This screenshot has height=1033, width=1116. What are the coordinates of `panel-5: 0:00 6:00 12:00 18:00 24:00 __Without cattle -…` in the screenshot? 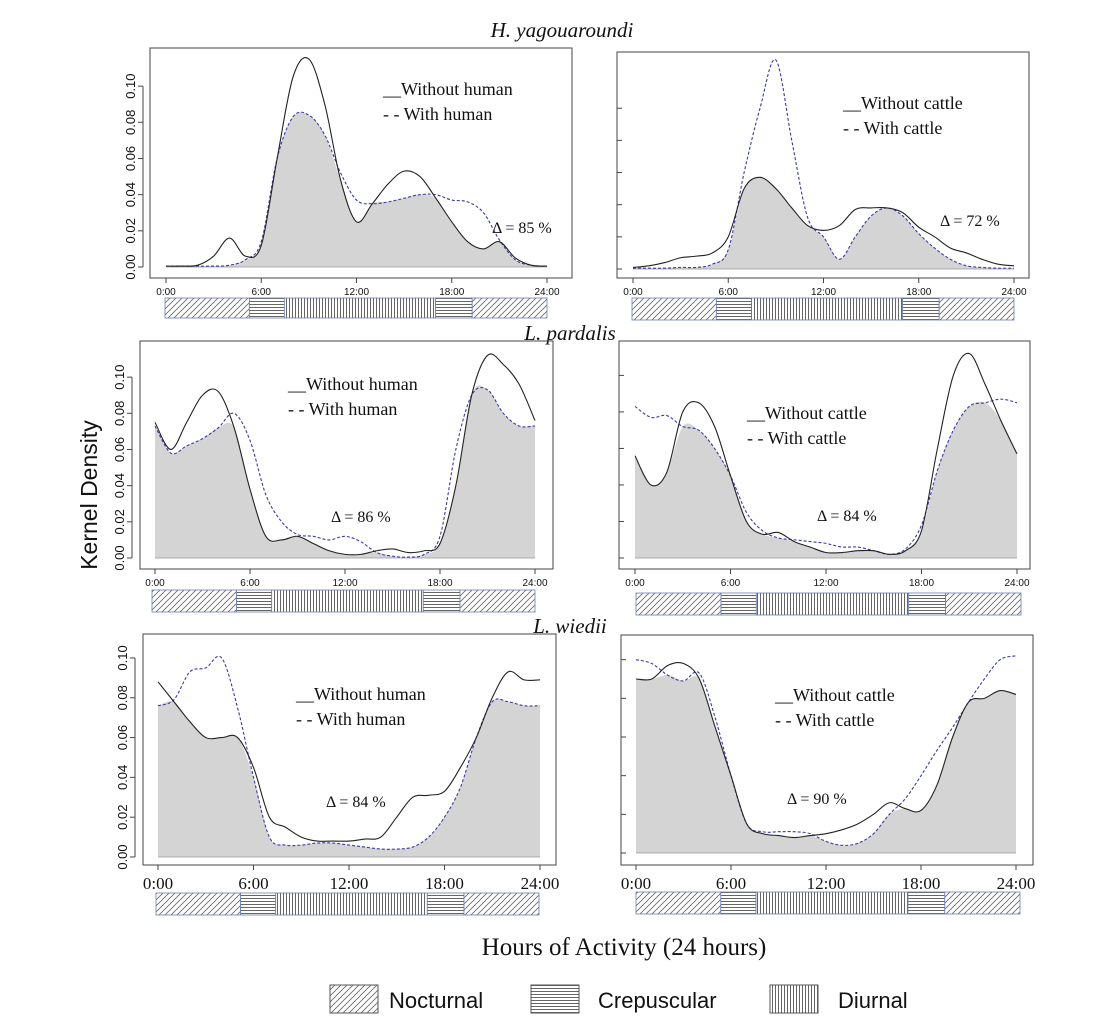 It's located at (828, 774).